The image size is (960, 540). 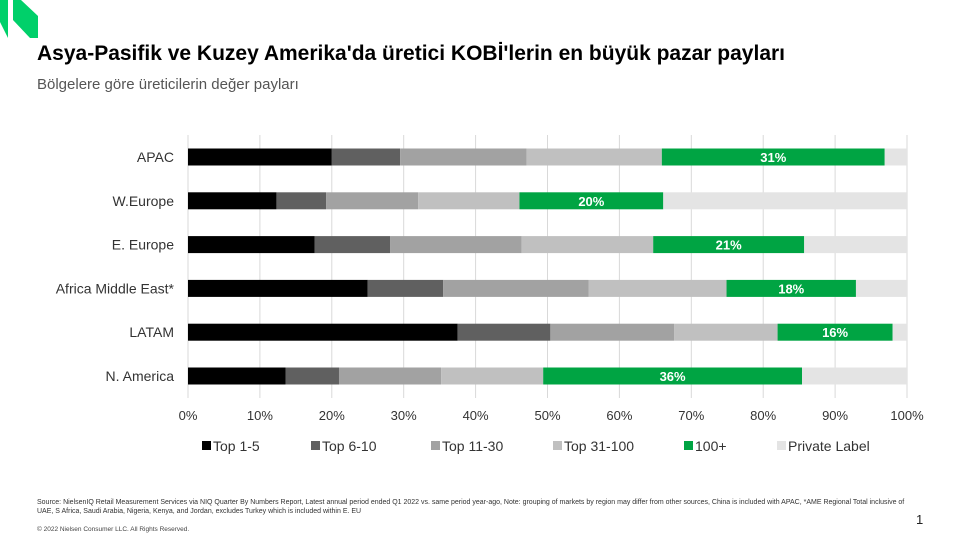 I want to click on data-label: 31%, so click(x=773, y=157).